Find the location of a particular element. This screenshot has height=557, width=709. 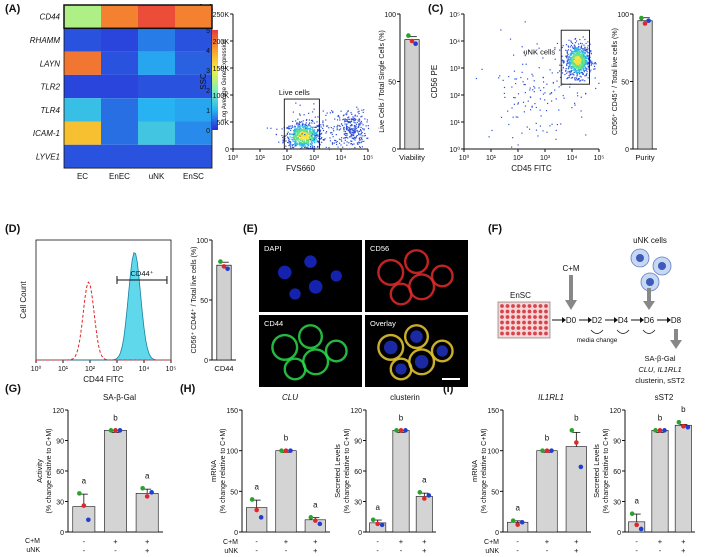

gate-box is located at coordinates (575, 57).